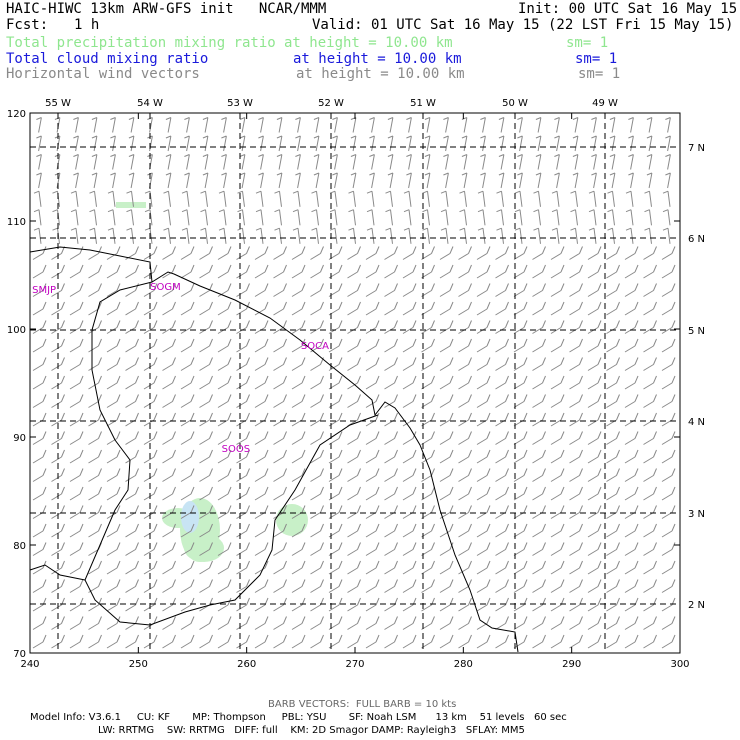  I want to click on field-height-precip: at height = 10.00 km, so click(368, 43).